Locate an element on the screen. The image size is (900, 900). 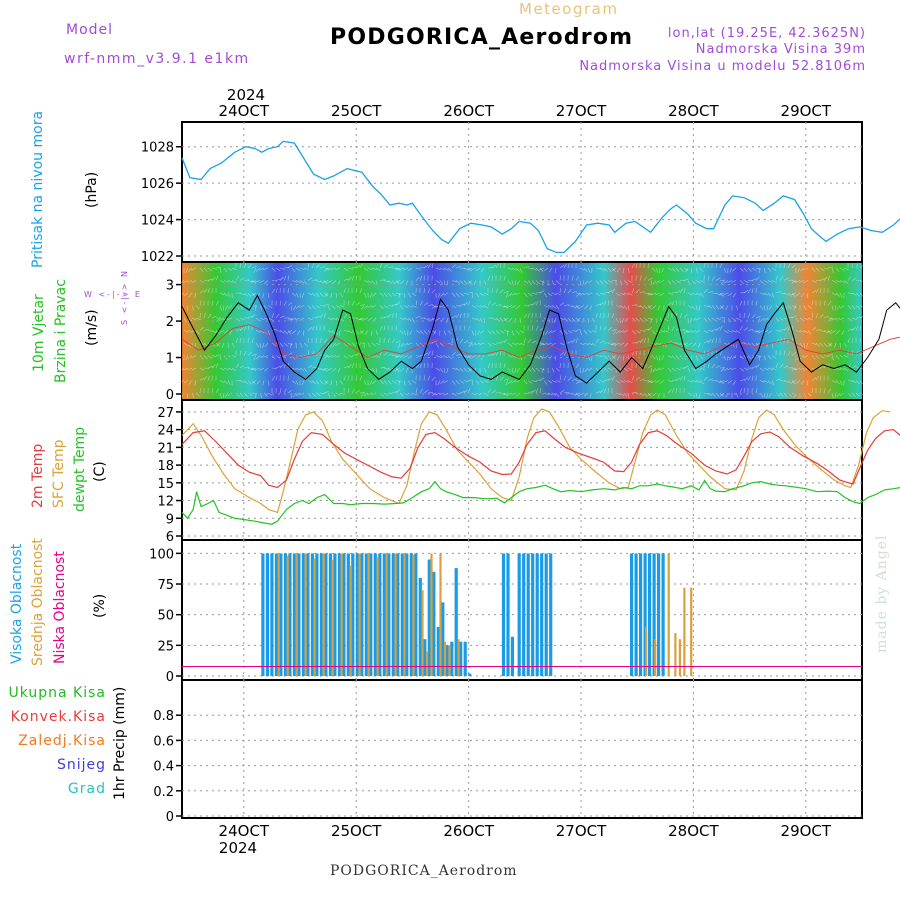
temp-ylabel-sfc: SFC Temp is located at coordinates (59, 473).